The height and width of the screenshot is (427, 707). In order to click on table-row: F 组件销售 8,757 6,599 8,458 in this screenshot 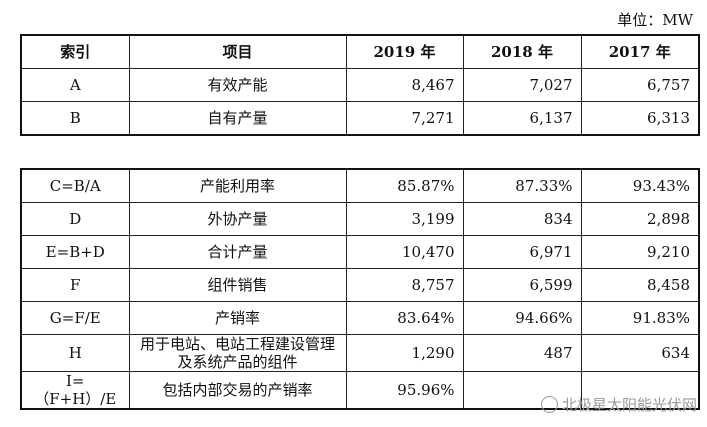, I will do `click(360, 285)`.